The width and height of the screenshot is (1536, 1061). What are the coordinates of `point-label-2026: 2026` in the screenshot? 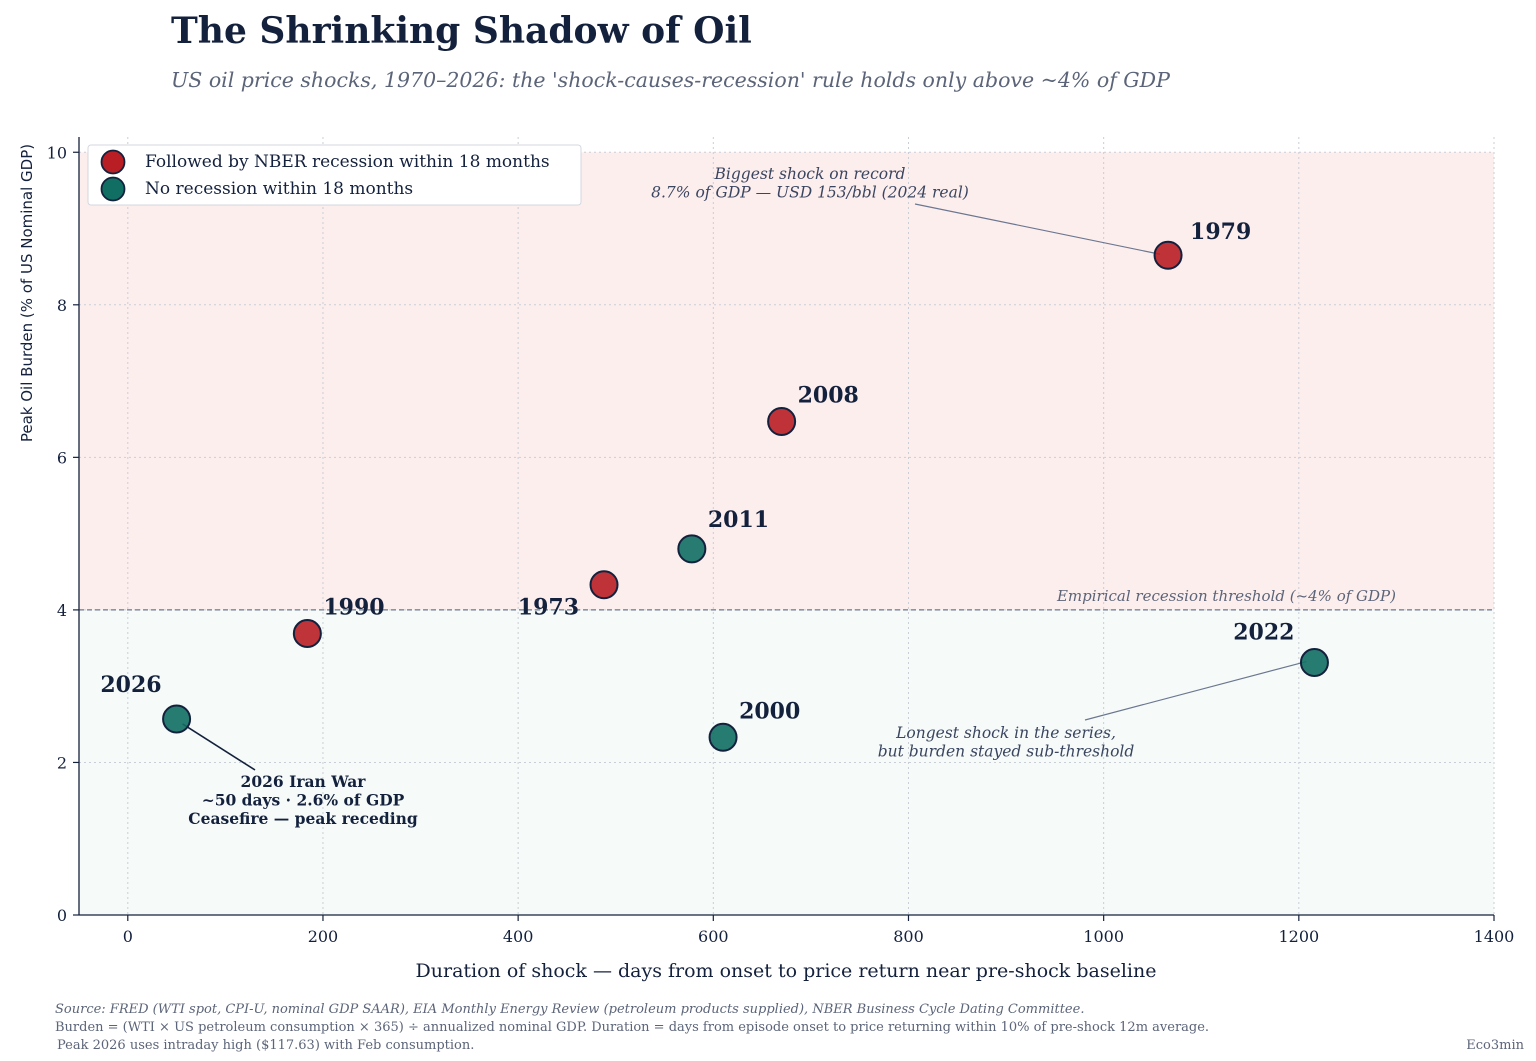 It's located at (130, 685).